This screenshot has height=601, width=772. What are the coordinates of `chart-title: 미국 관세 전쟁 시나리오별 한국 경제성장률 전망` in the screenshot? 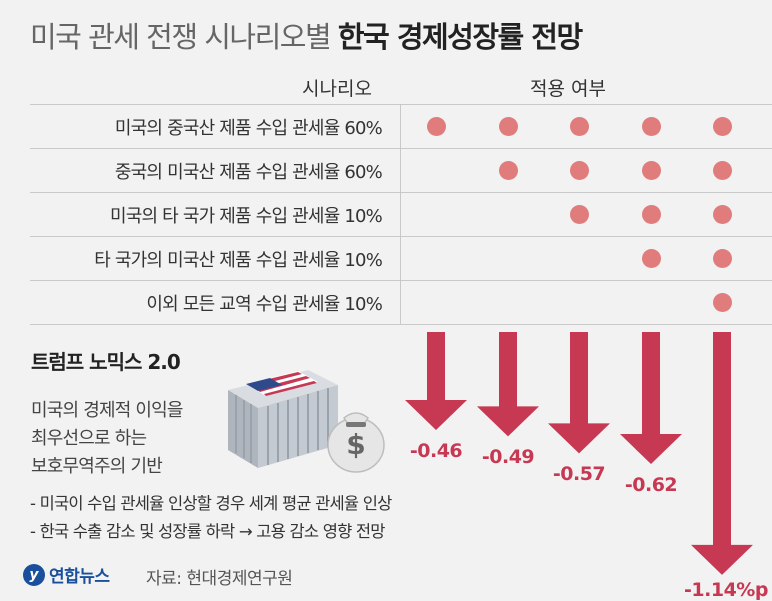 It's located at (306, 35).